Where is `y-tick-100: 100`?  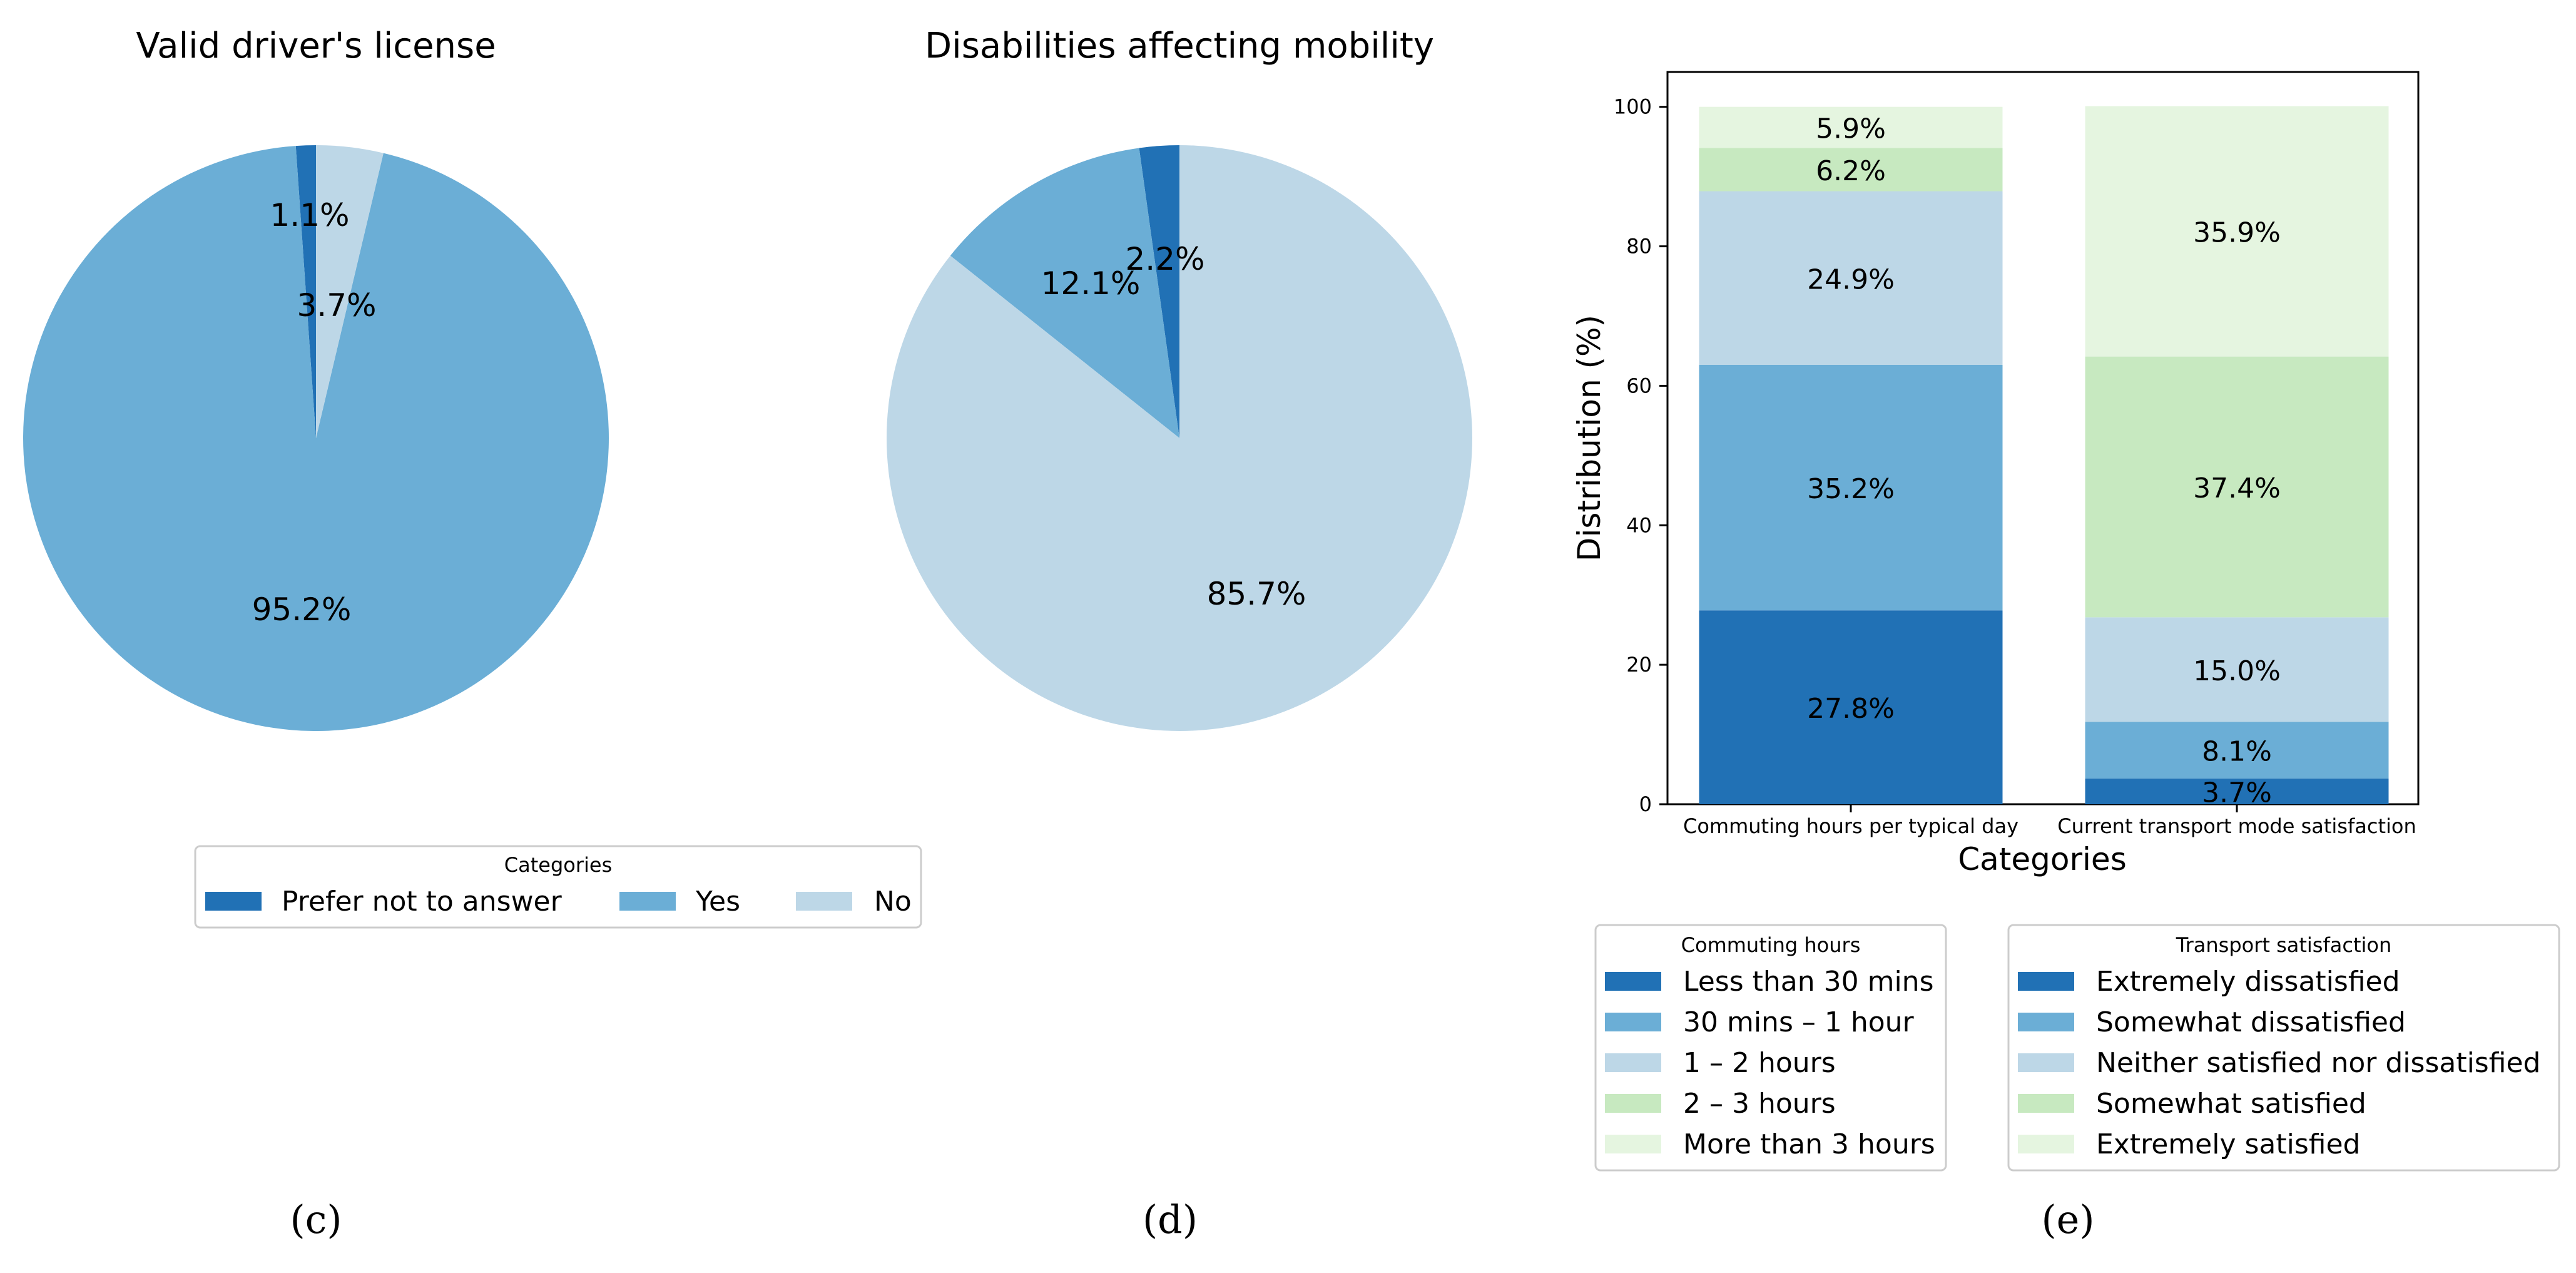
y-tick-100: 100 is located at coordinates (1633, 107).